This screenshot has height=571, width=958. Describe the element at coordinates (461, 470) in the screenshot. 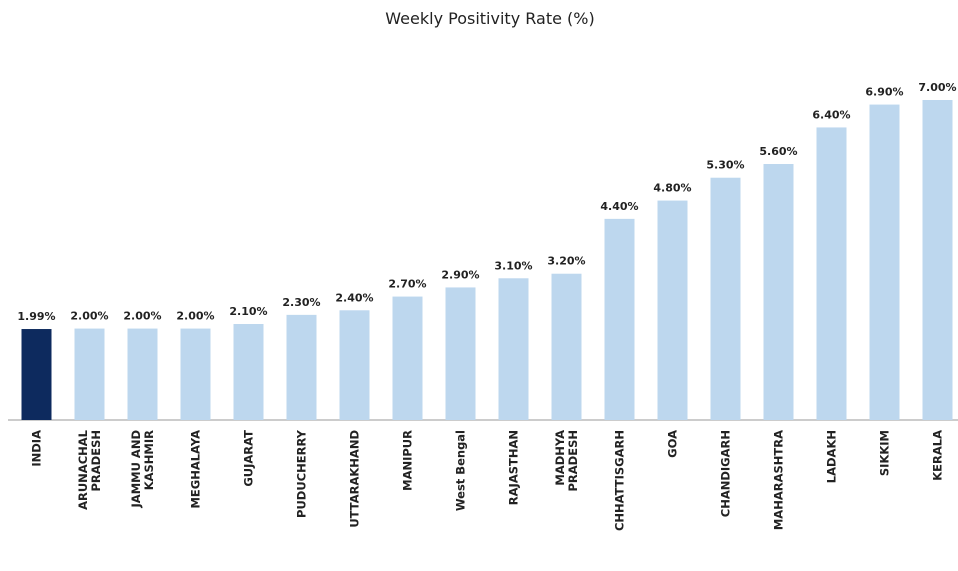

I see `x-tick-label: West Bengal` at that location.